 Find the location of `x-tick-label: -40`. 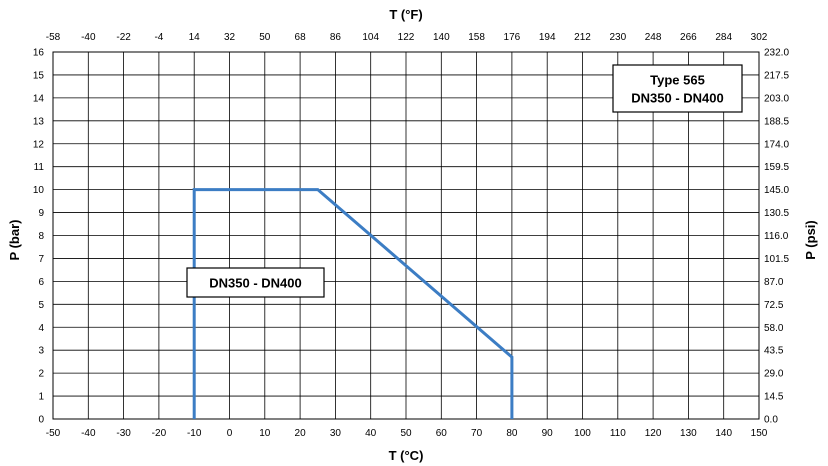

x-tick-label: -40 is located at coordinates (88, 433).